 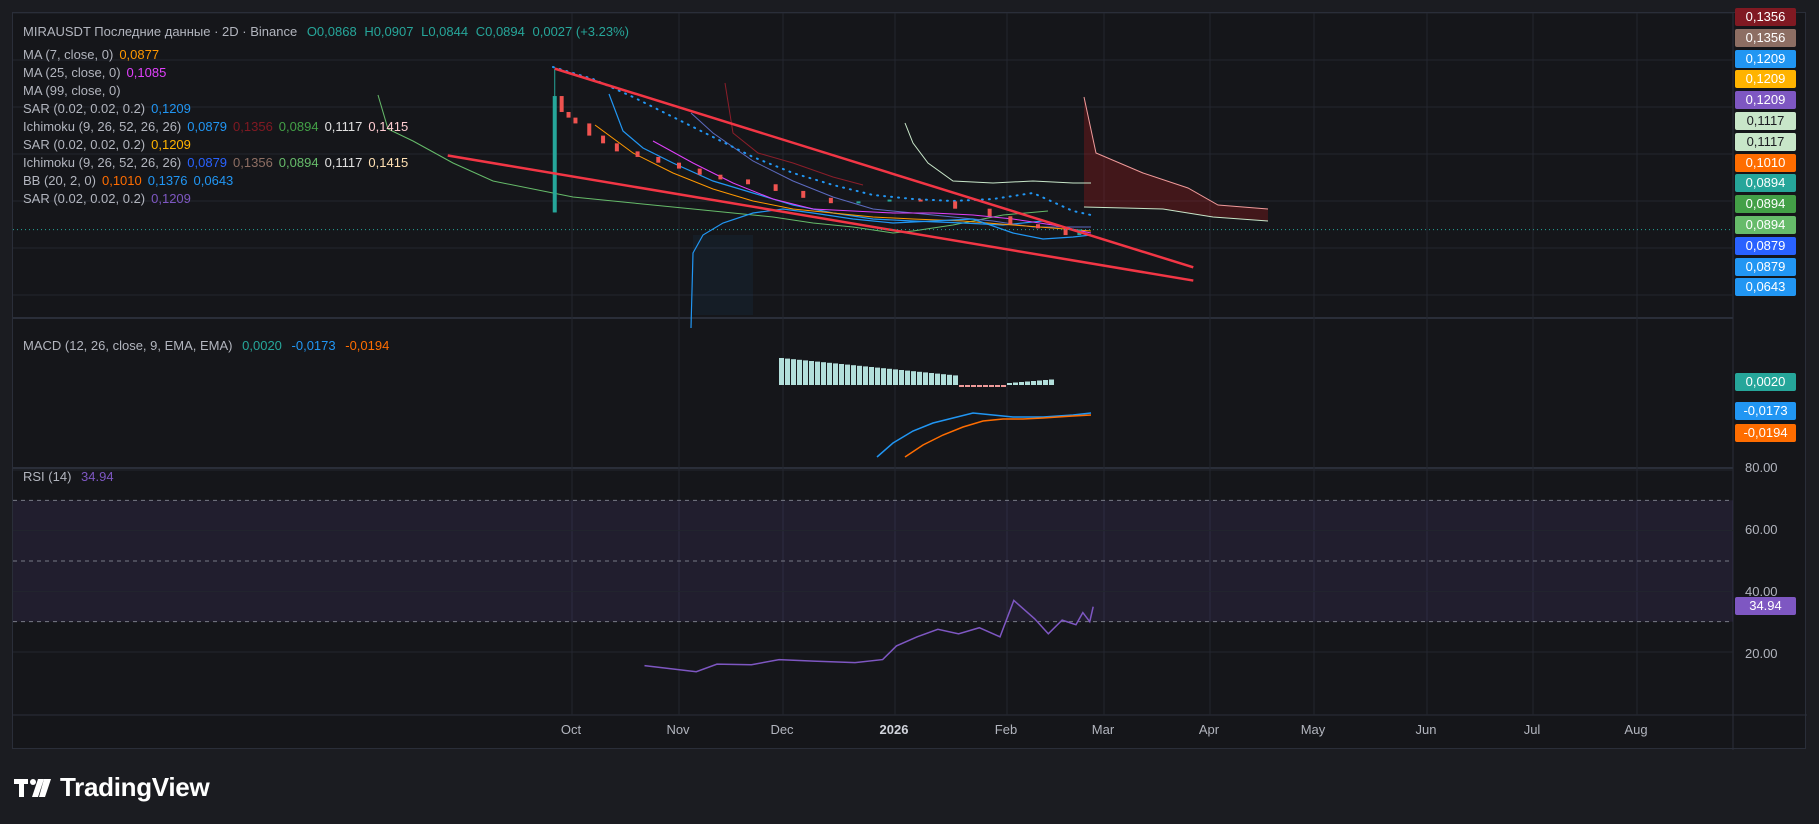 I want to click on macd-line, so click(x=984, y=435).